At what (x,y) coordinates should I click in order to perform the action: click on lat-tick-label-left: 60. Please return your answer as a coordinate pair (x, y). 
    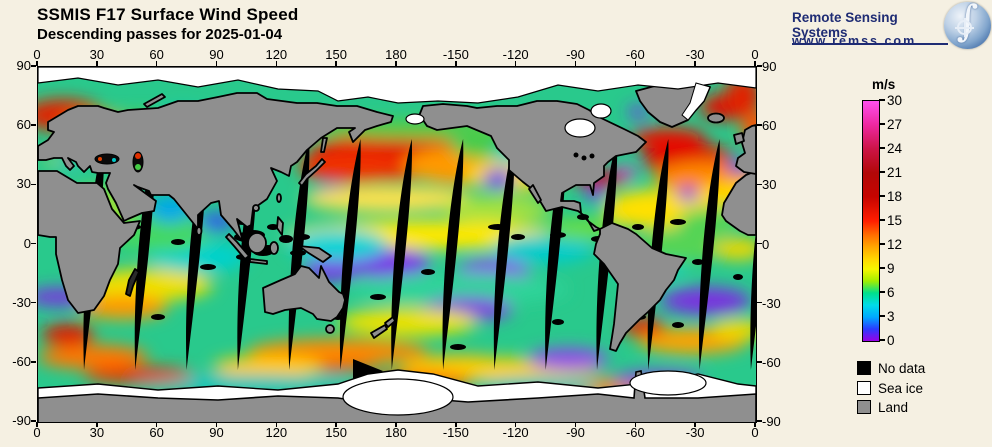
    Looking at the image, I should click on (23, 125).